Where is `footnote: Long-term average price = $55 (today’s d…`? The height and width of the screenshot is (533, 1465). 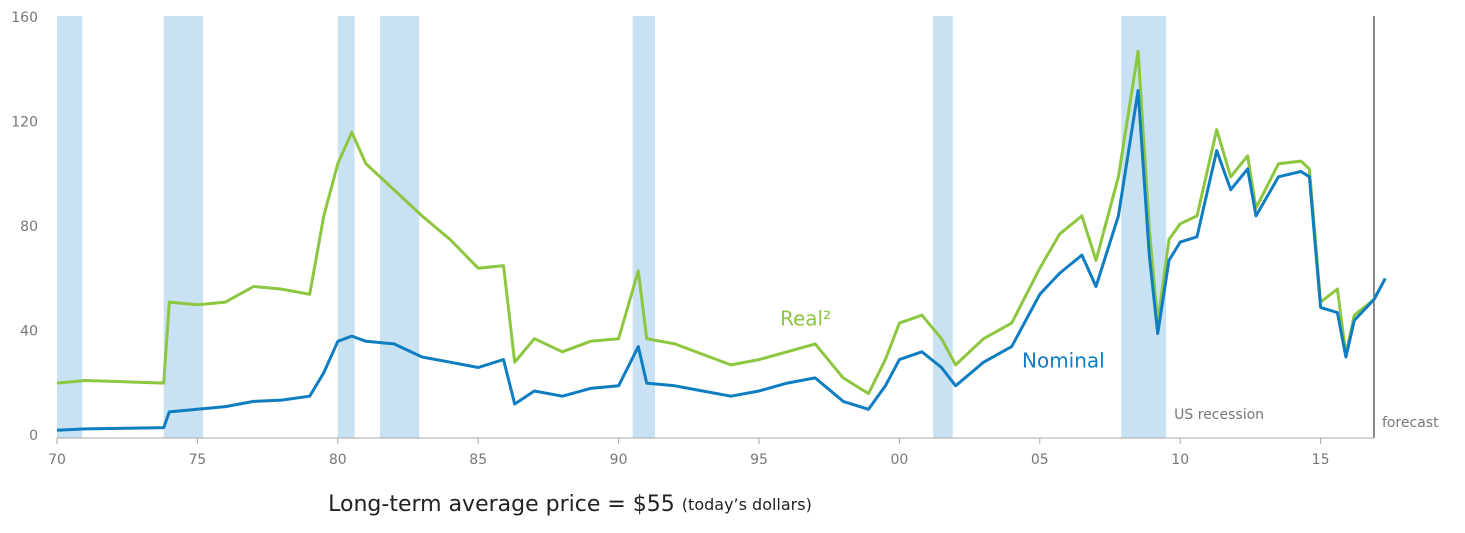 footnote: Long-term average price = $55 (today’s d… is located at coordinates (570, 504).